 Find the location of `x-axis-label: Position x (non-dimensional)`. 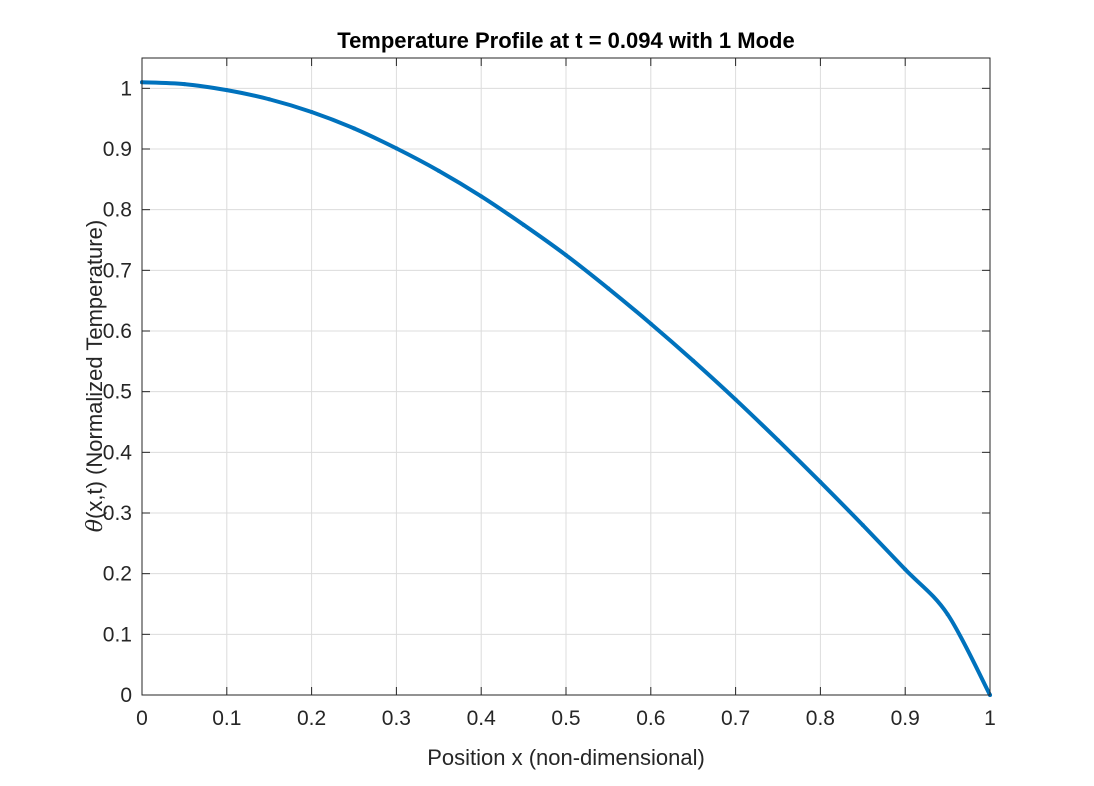

x-axis-label: Position x (non-dimensional) is located at coordinates (566, 757).